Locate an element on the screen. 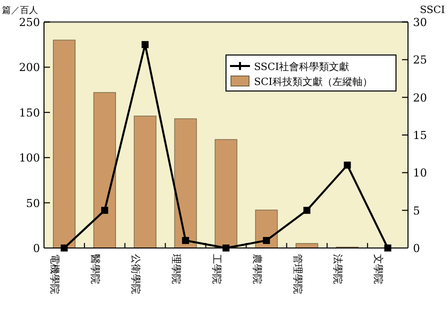 The height and width of the screenshot is (325, 447). legend-label: SCI科技類文獻（左縱軸） is located at coordinates (313, 82).